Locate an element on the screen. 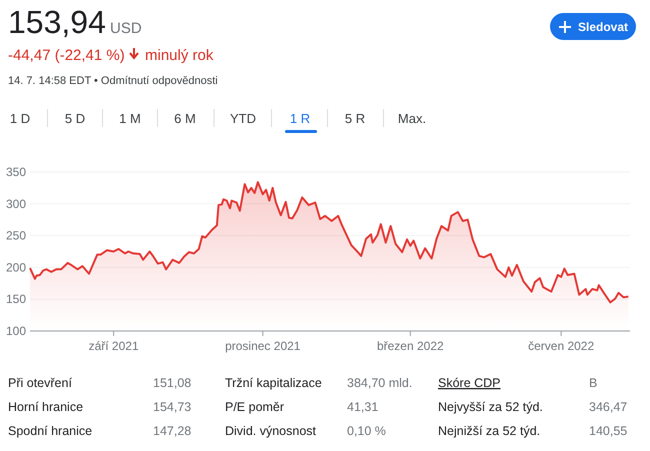 The height and width of the screenshot is (451, 650). text: Při otevření is located at coordinates (40, 383).